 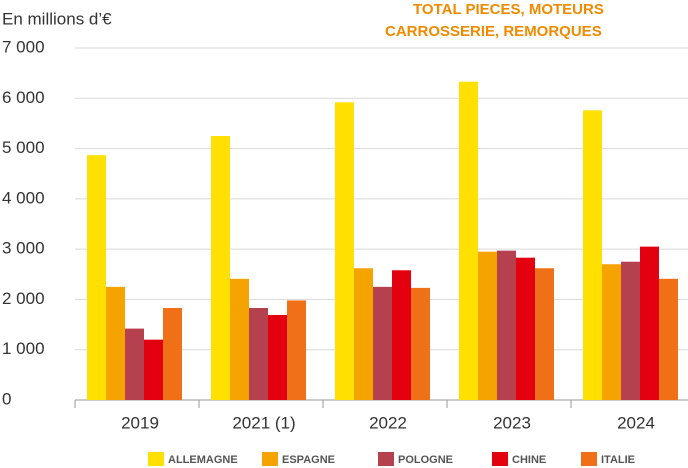 I want to click on y-tick-label: 6 000, so click(x=23, y=97).